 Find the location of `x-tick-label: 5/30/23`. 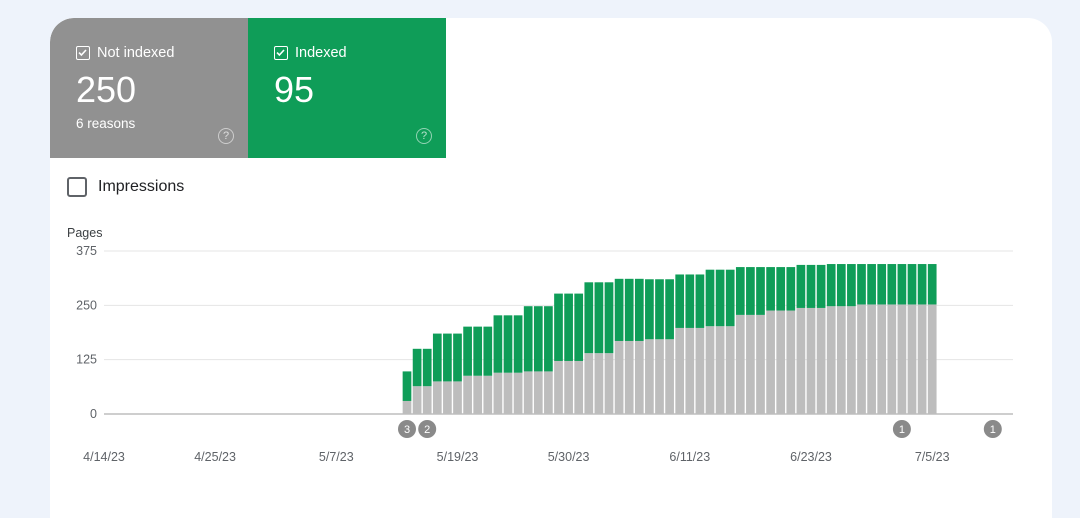

x-tick-label: 5/30/23 is located at coordinates (569, 457).